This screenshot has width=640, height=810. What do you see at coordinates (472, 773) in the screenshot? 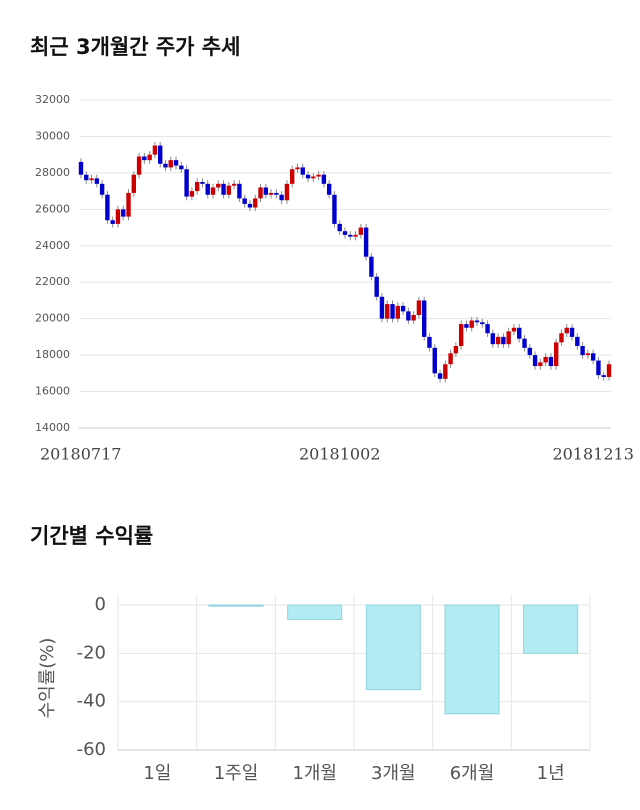
I see `x-tick-label: 6개월` at bounding box center [472, 773].